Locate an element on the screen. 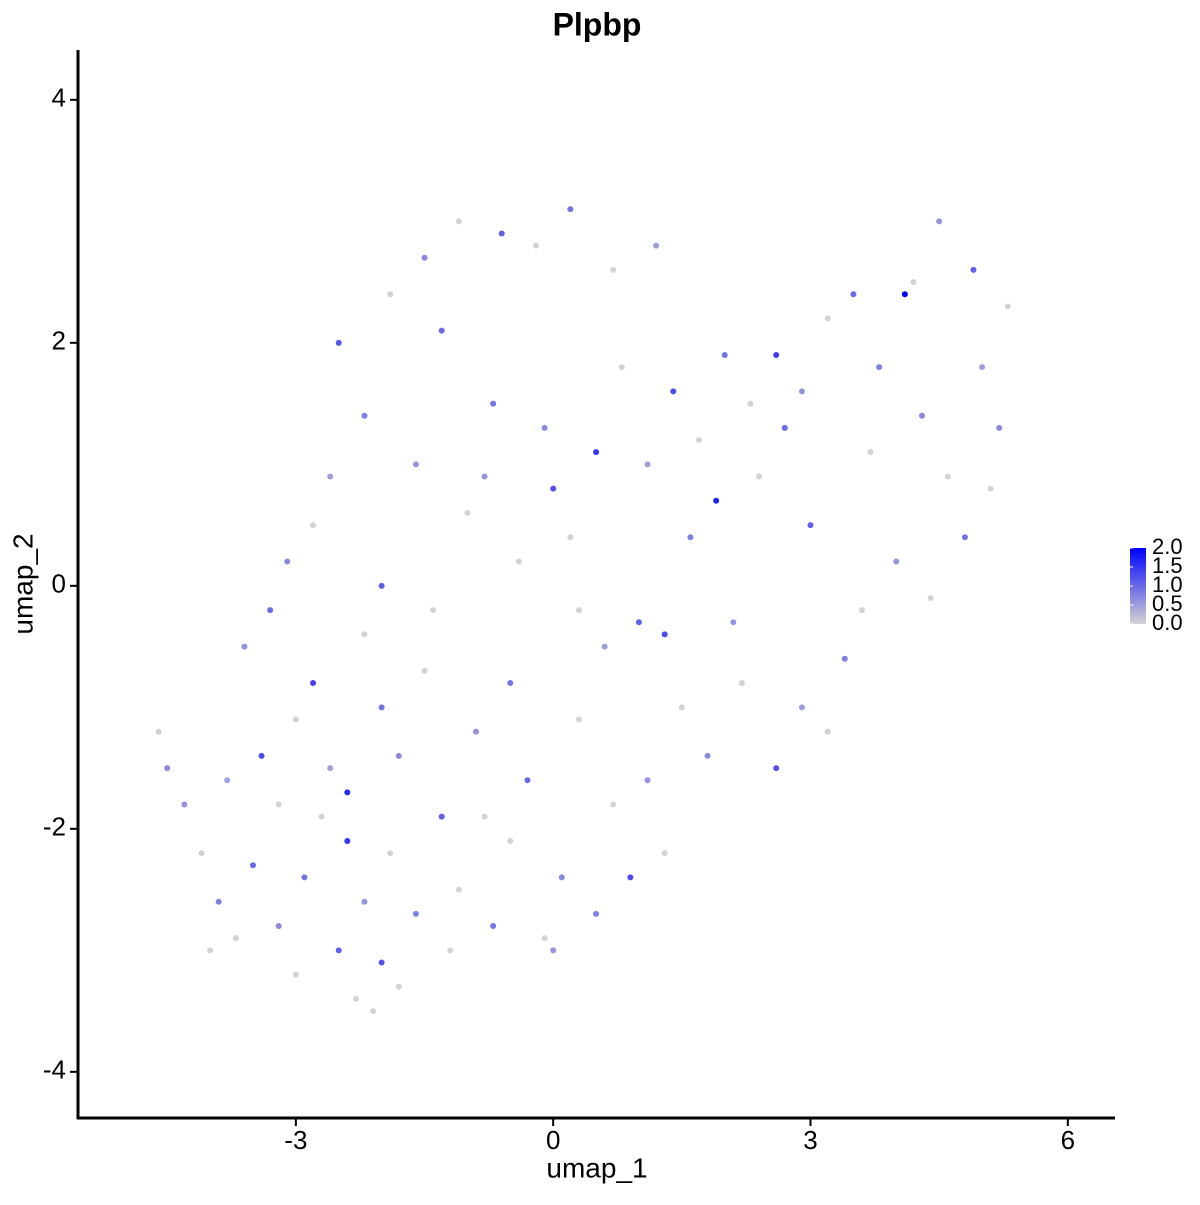 The height and width of the screenshot is (1205, 1200). x-tick-label: -3 is located at coordinates (295, 1140).